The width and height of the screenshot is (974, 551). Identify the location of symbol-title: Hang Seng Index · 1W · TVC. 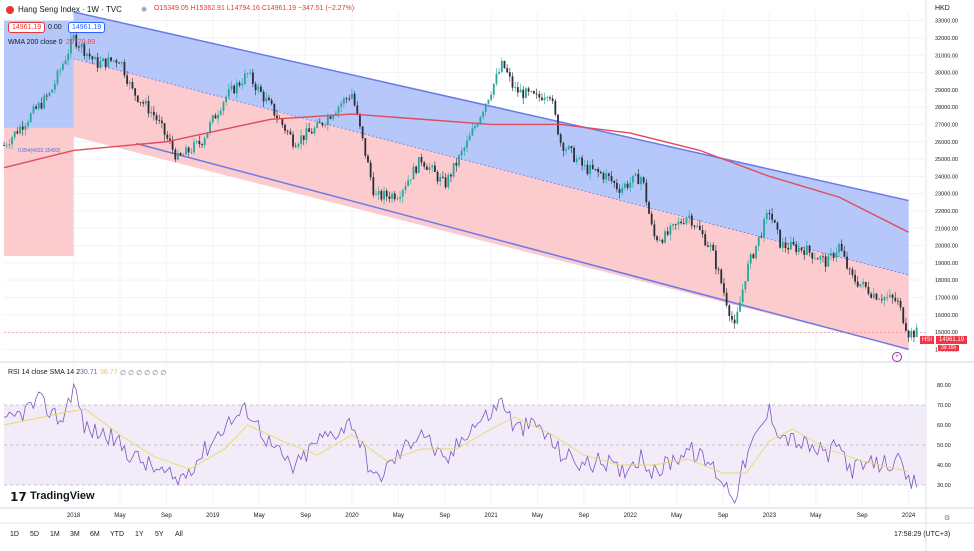
(70, 9).